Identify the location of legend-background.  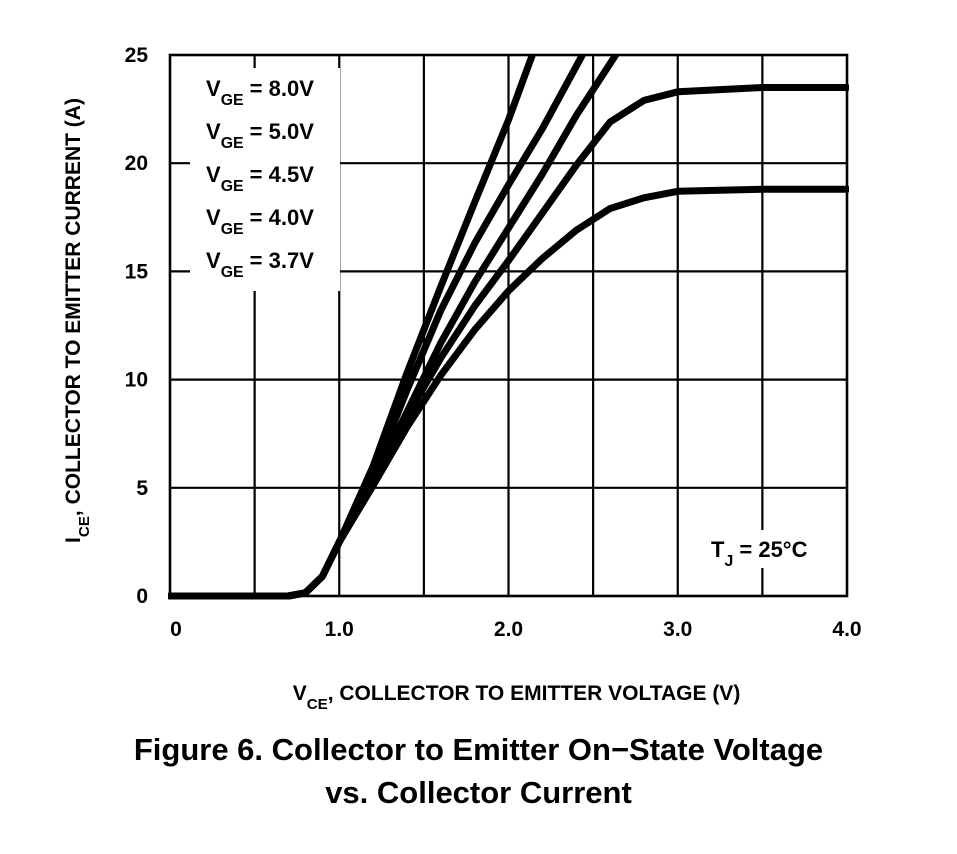
(265, 179).